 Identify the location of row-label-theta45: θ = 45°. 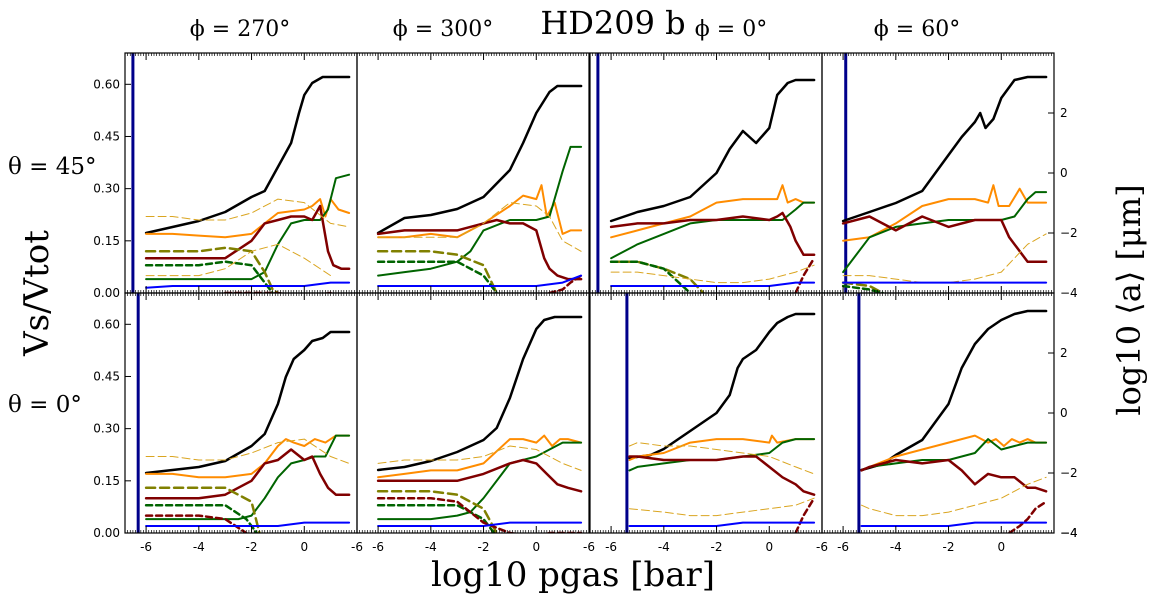
(52, 167).